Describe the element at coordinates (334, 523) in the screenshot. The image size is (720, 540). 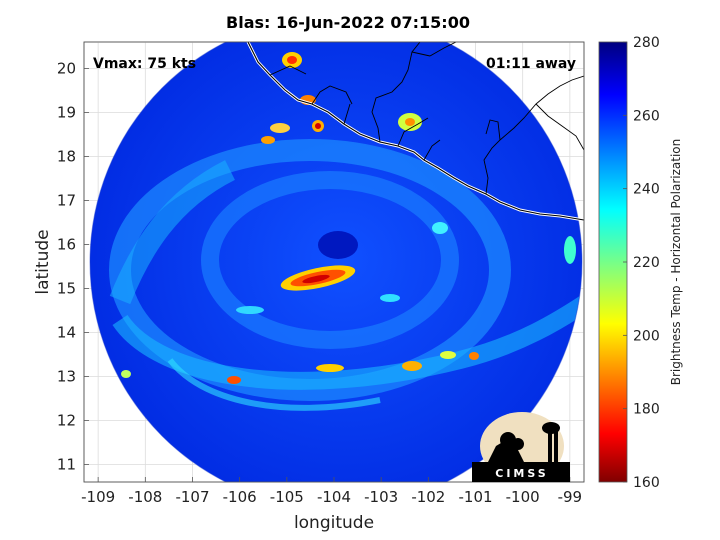
I see `x-axis-label: longitude` at that location.